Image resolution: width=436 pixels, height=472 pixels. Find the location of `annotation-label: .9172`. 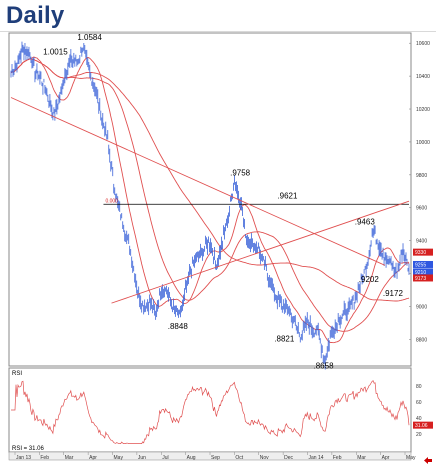

annotation-label: .9172 is located at coordinates (393, 293).